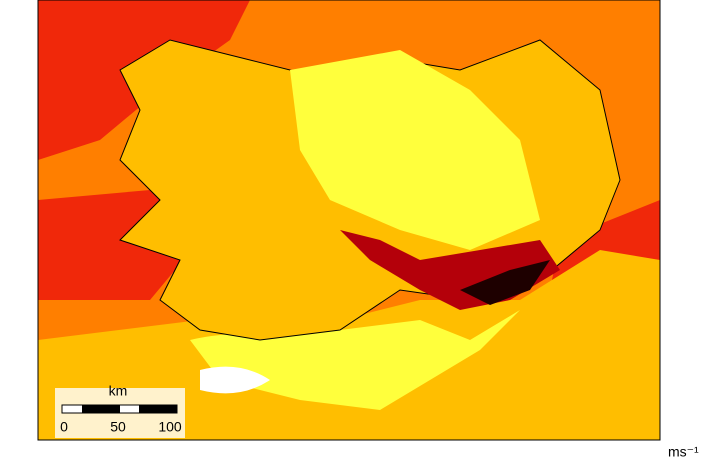  I want to click on scale-label: 0, so click(64, 427).